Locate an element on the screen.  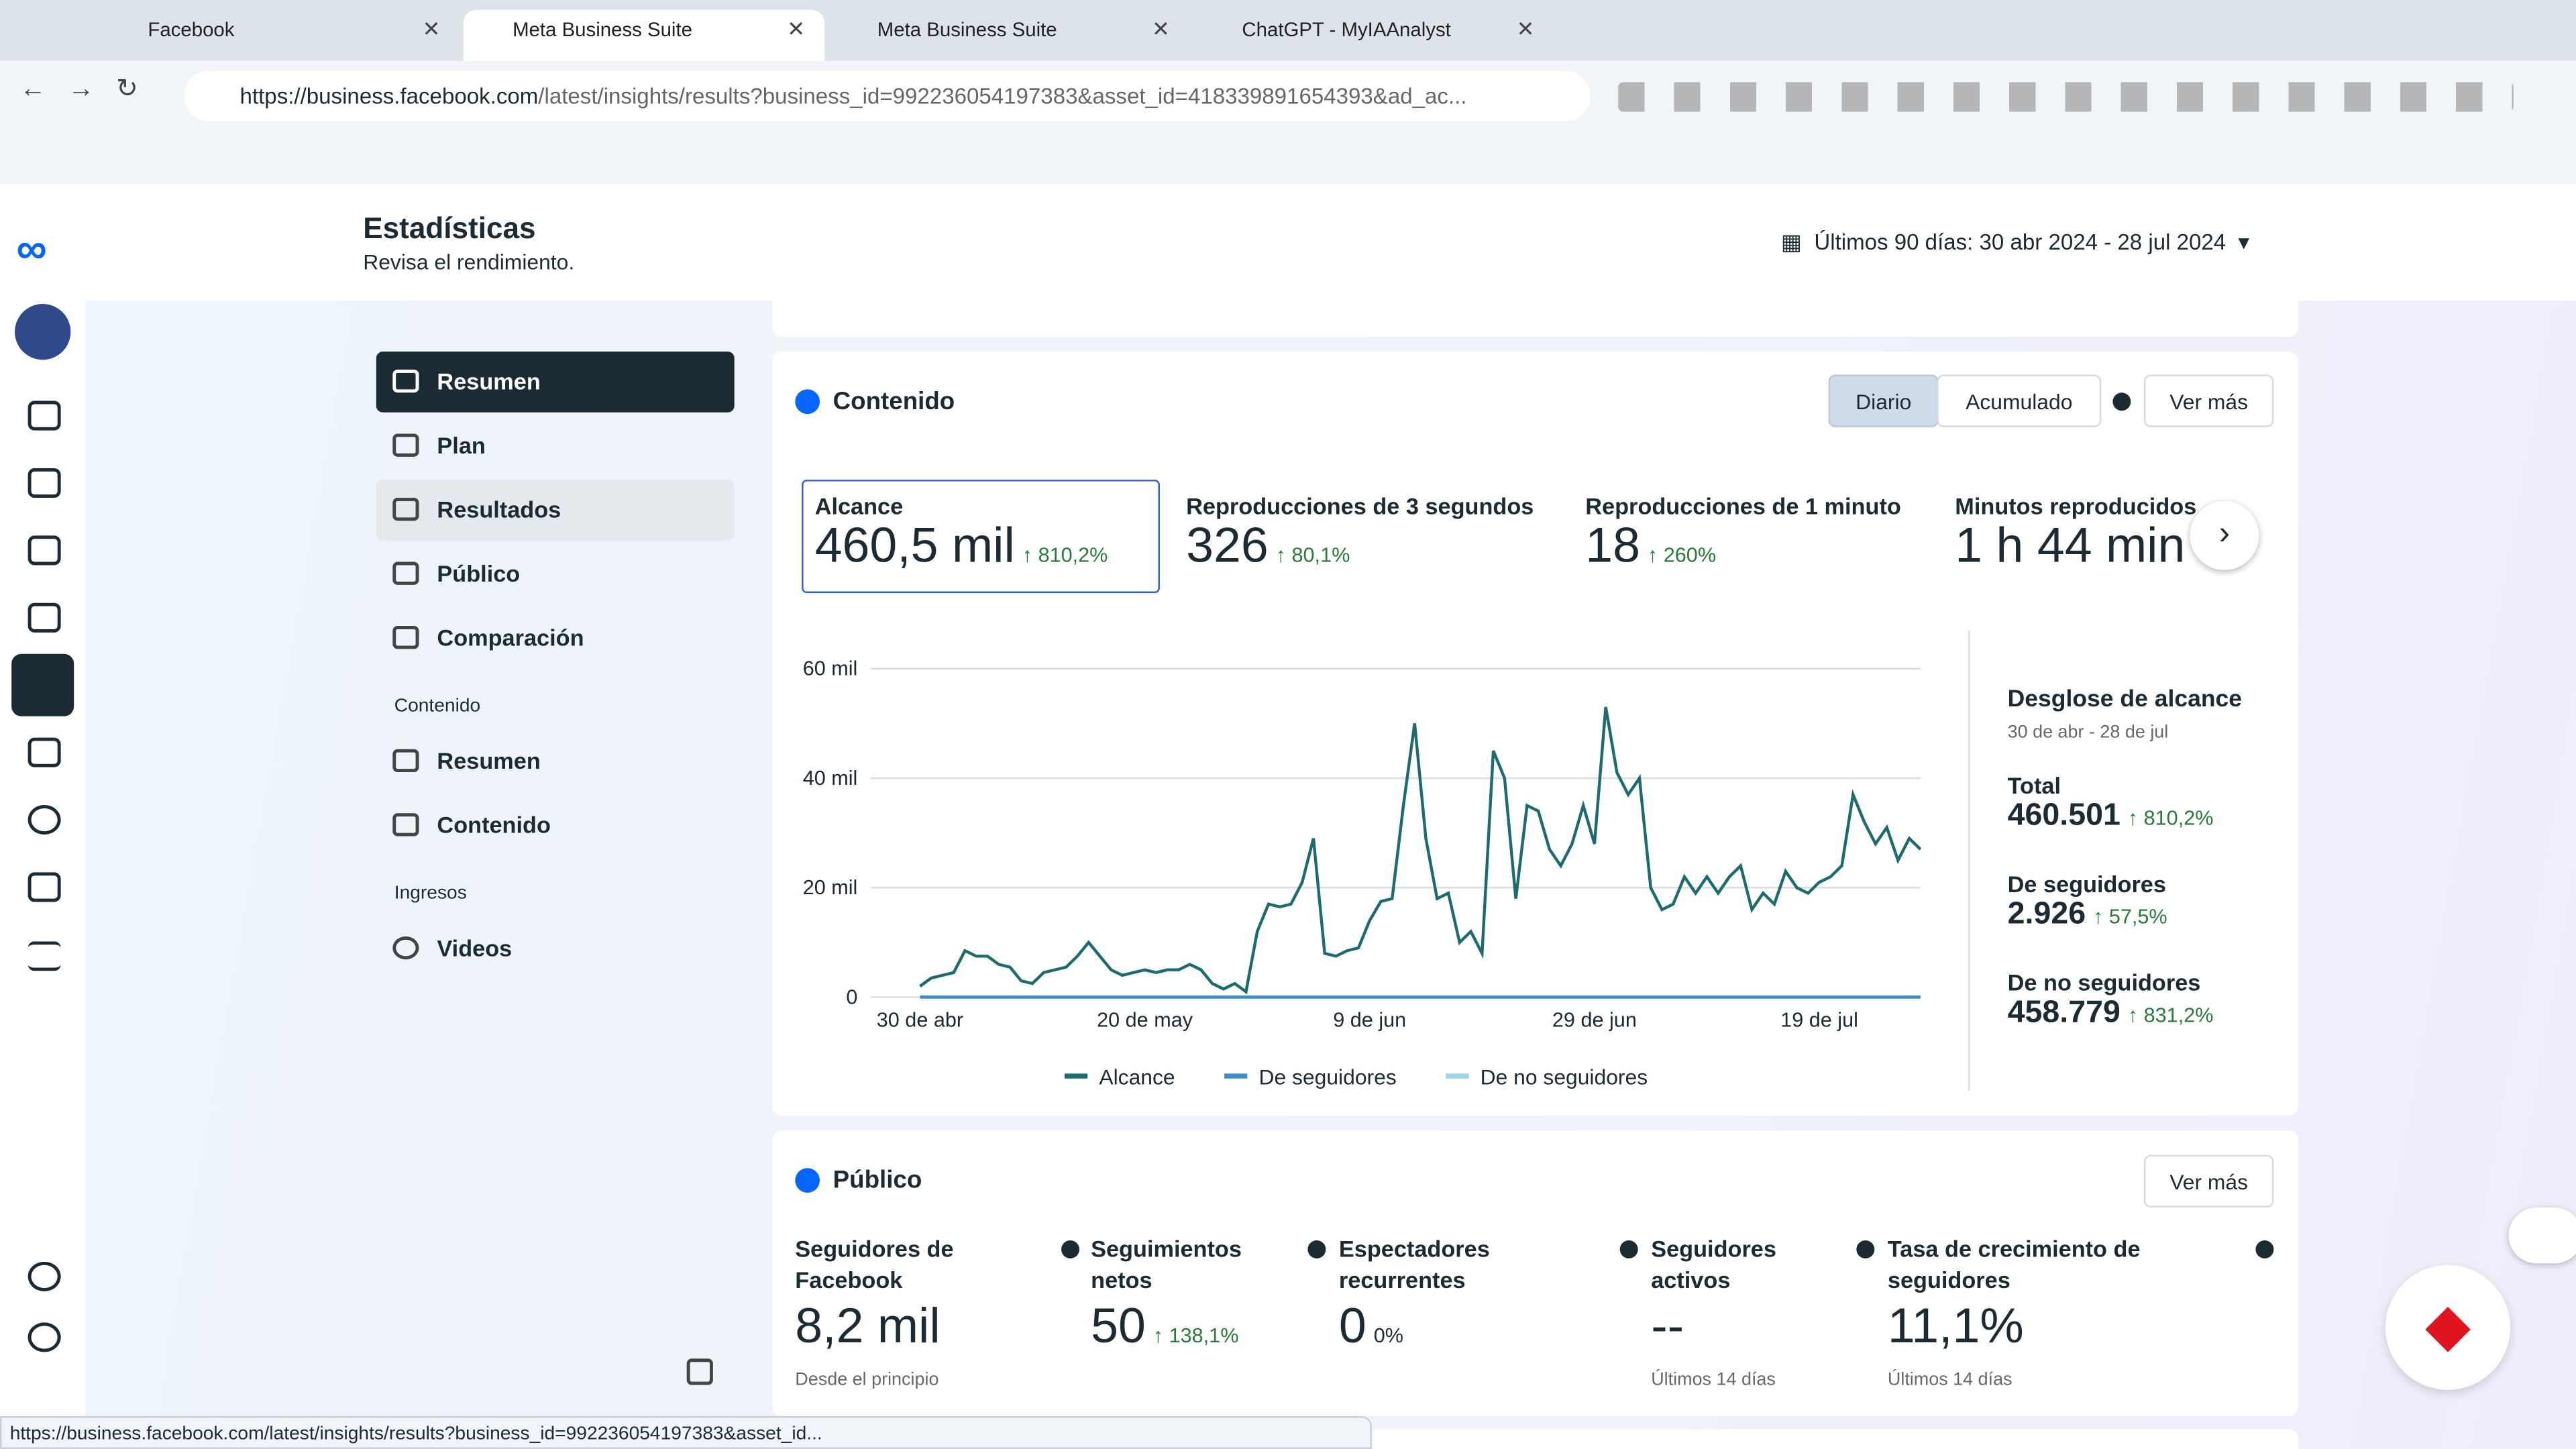
card is located at coordinates (1535, 308).